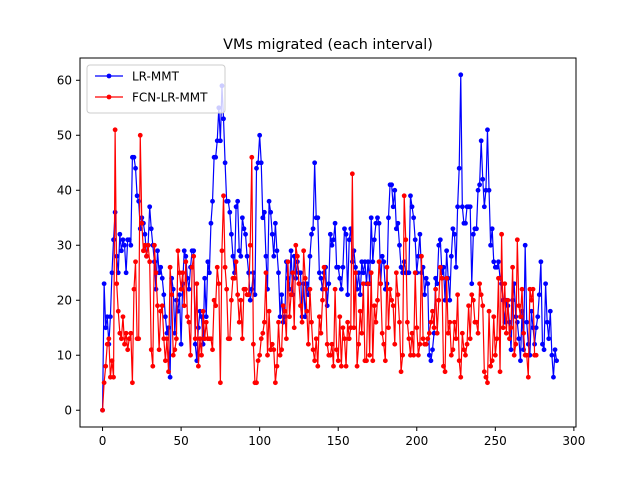  What do you see at coordinates (156, 89) in the screenshot?
I see `legend: LR-MMT FCN-LR-MMT` at bounding box center [156, 89].